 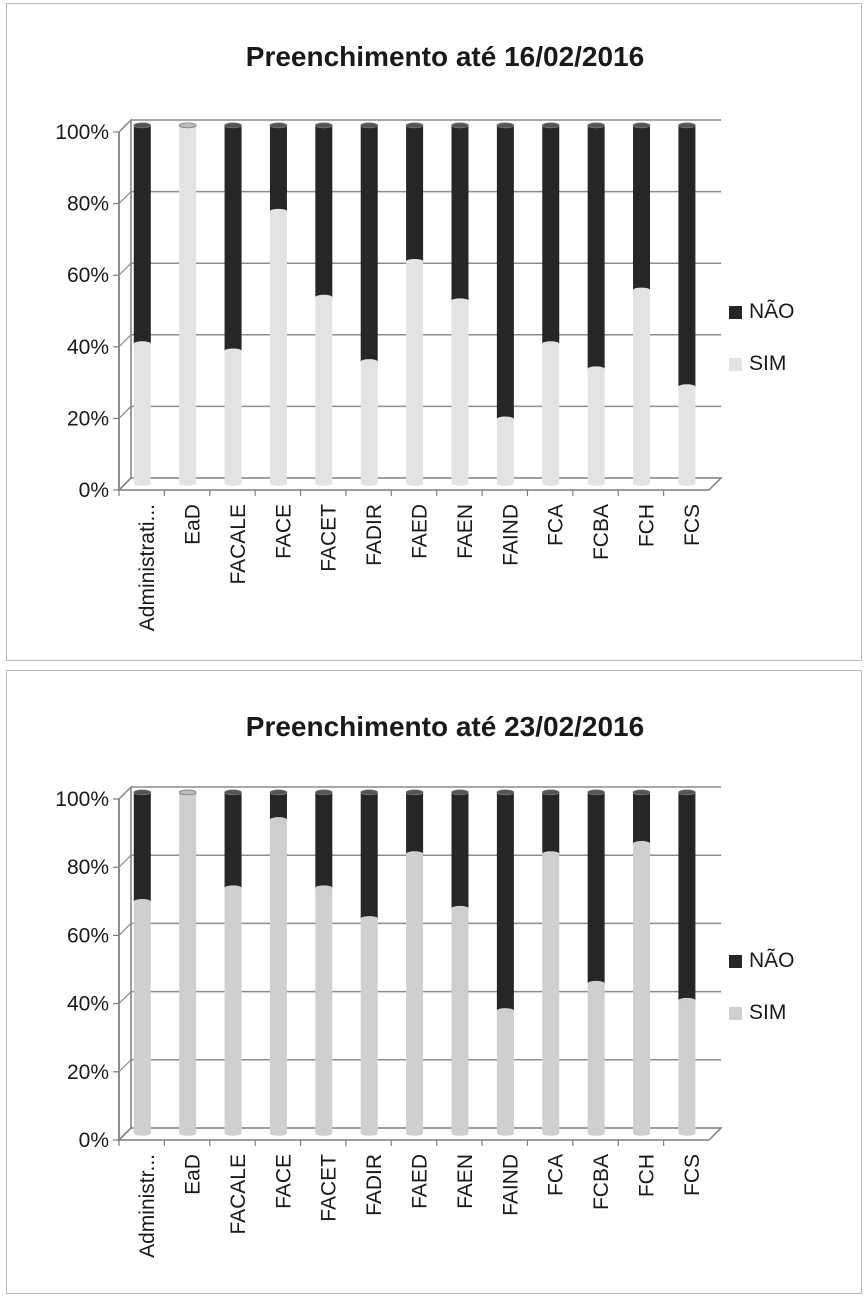 What do you see at coordinates (767, 1012) in the screenshot?
I see `legend-label: SIM` at bounding box center [767, 1012].